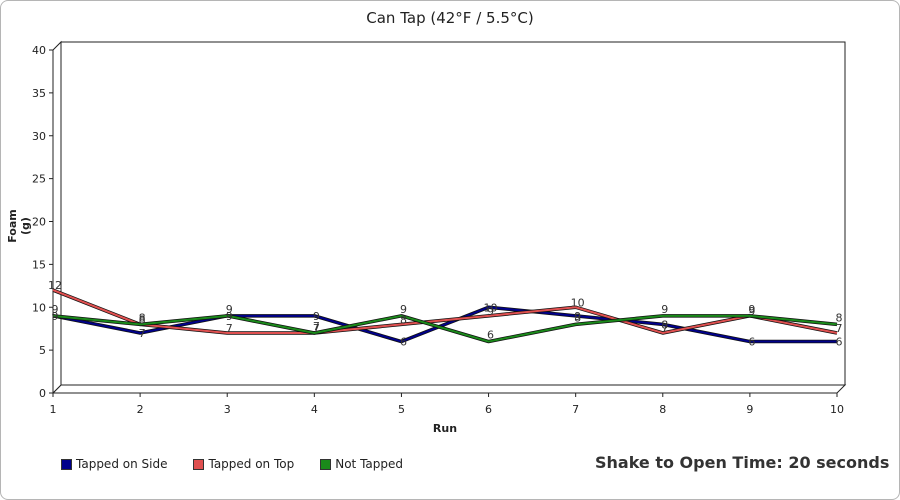  What do you see at coordinates (39, 264) in the screenshot?
I see `y-tick-label: 15` at bounding box center [39, 264].